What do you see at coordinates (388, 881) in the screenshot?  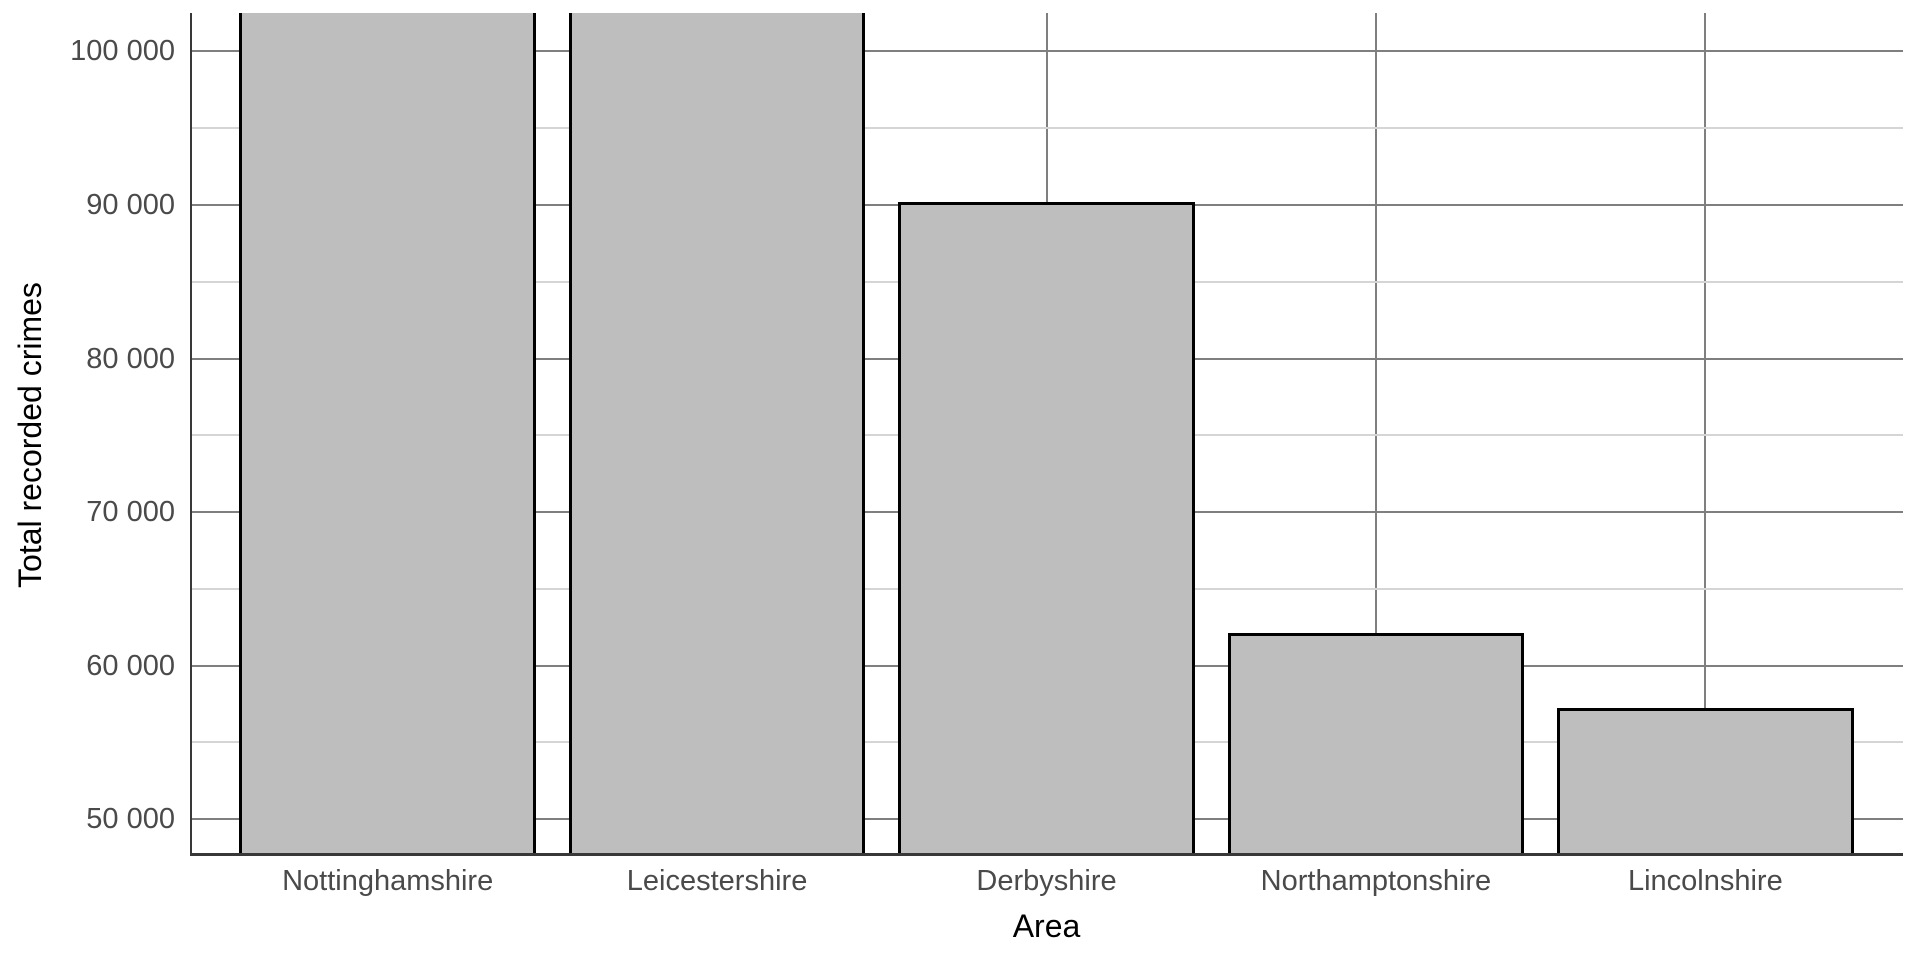 I see `x-tick-label: Nottinghamshire` at bounding box center [388, 881].